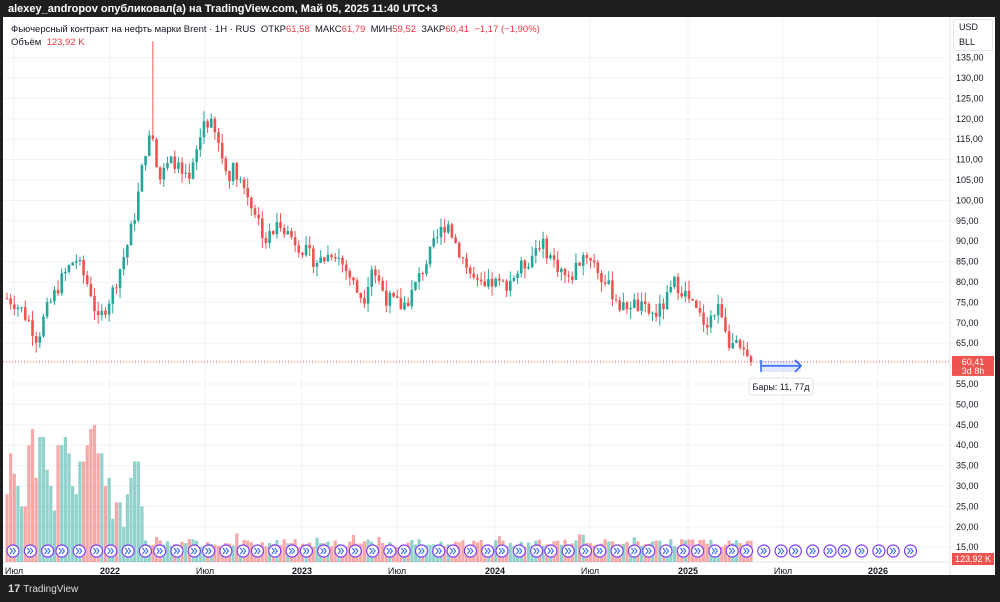 This screenshot has height=602, width=1000. I want to click on bar-countdown: 3d 8h, so click(973, 371).